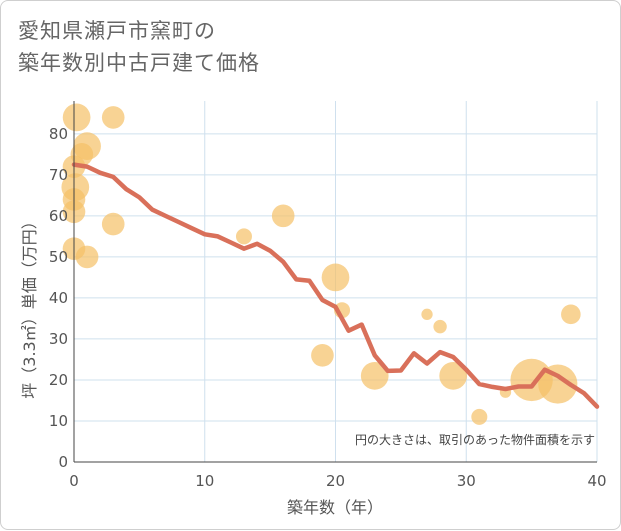 This screenshot has height=531, width=621. What do you see at coordinates (58, 257) in the screenshot?
I see `y-tick-label: 50` at bounding box center [58, 257].